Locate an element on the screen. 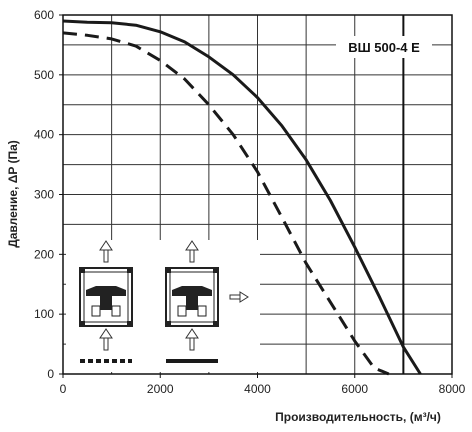 This screenshot has height=432, width=472. x-tick-label: 8000 is located at coordinates (452, 389).